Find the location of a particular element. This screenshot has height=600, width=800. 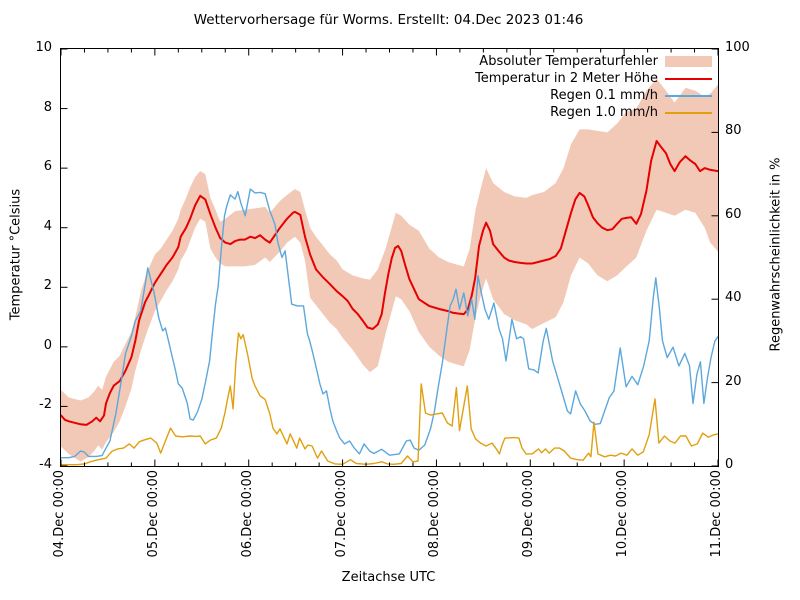

x-axis-label: Zeitachse UTC is located at coordinates (388, 577).